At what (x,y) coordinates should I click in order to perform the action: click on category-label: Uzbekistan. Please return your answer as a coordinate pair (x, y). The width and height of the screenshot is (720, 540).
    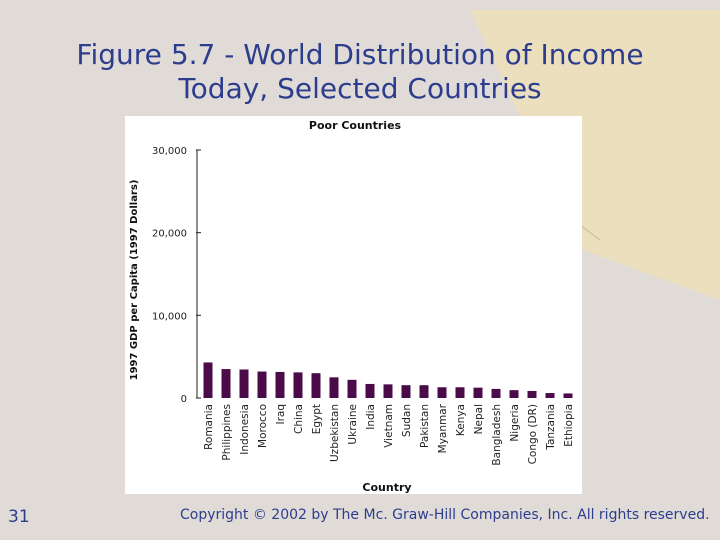
    Looking at the image, I should click on (335, 433).